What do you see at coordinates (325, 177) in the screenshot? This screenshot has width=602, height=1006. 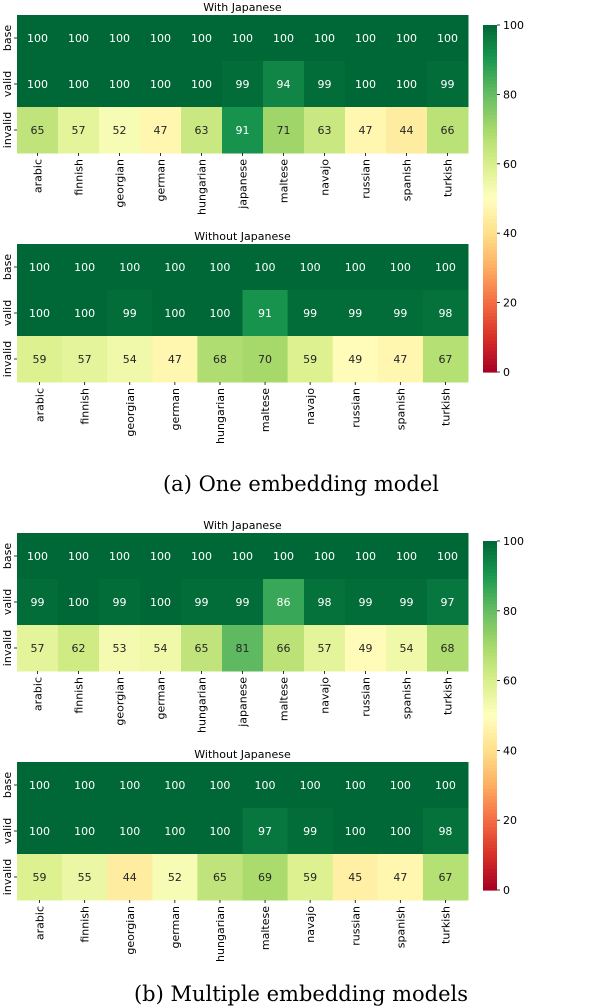 I see `column-label: navajo` at bounding box center [325, 177].